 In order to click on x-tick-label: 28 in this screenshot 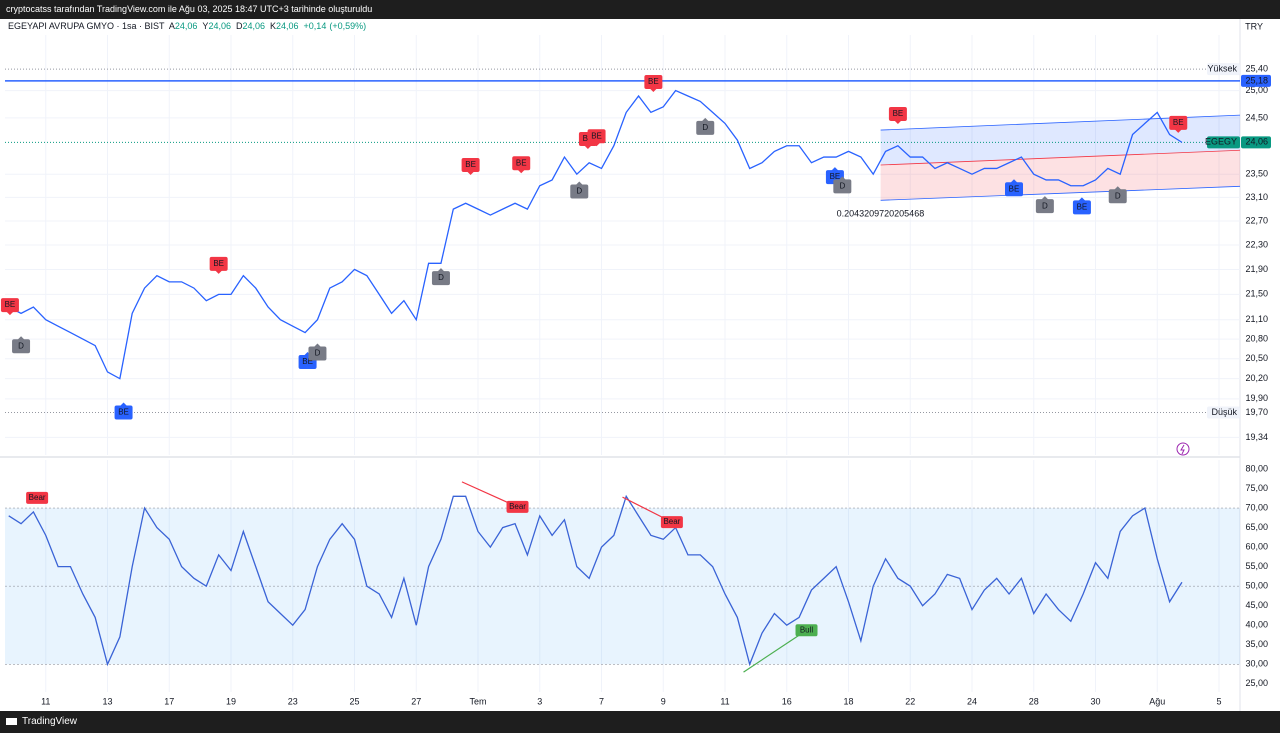, I will do `click(1034, 701)`.